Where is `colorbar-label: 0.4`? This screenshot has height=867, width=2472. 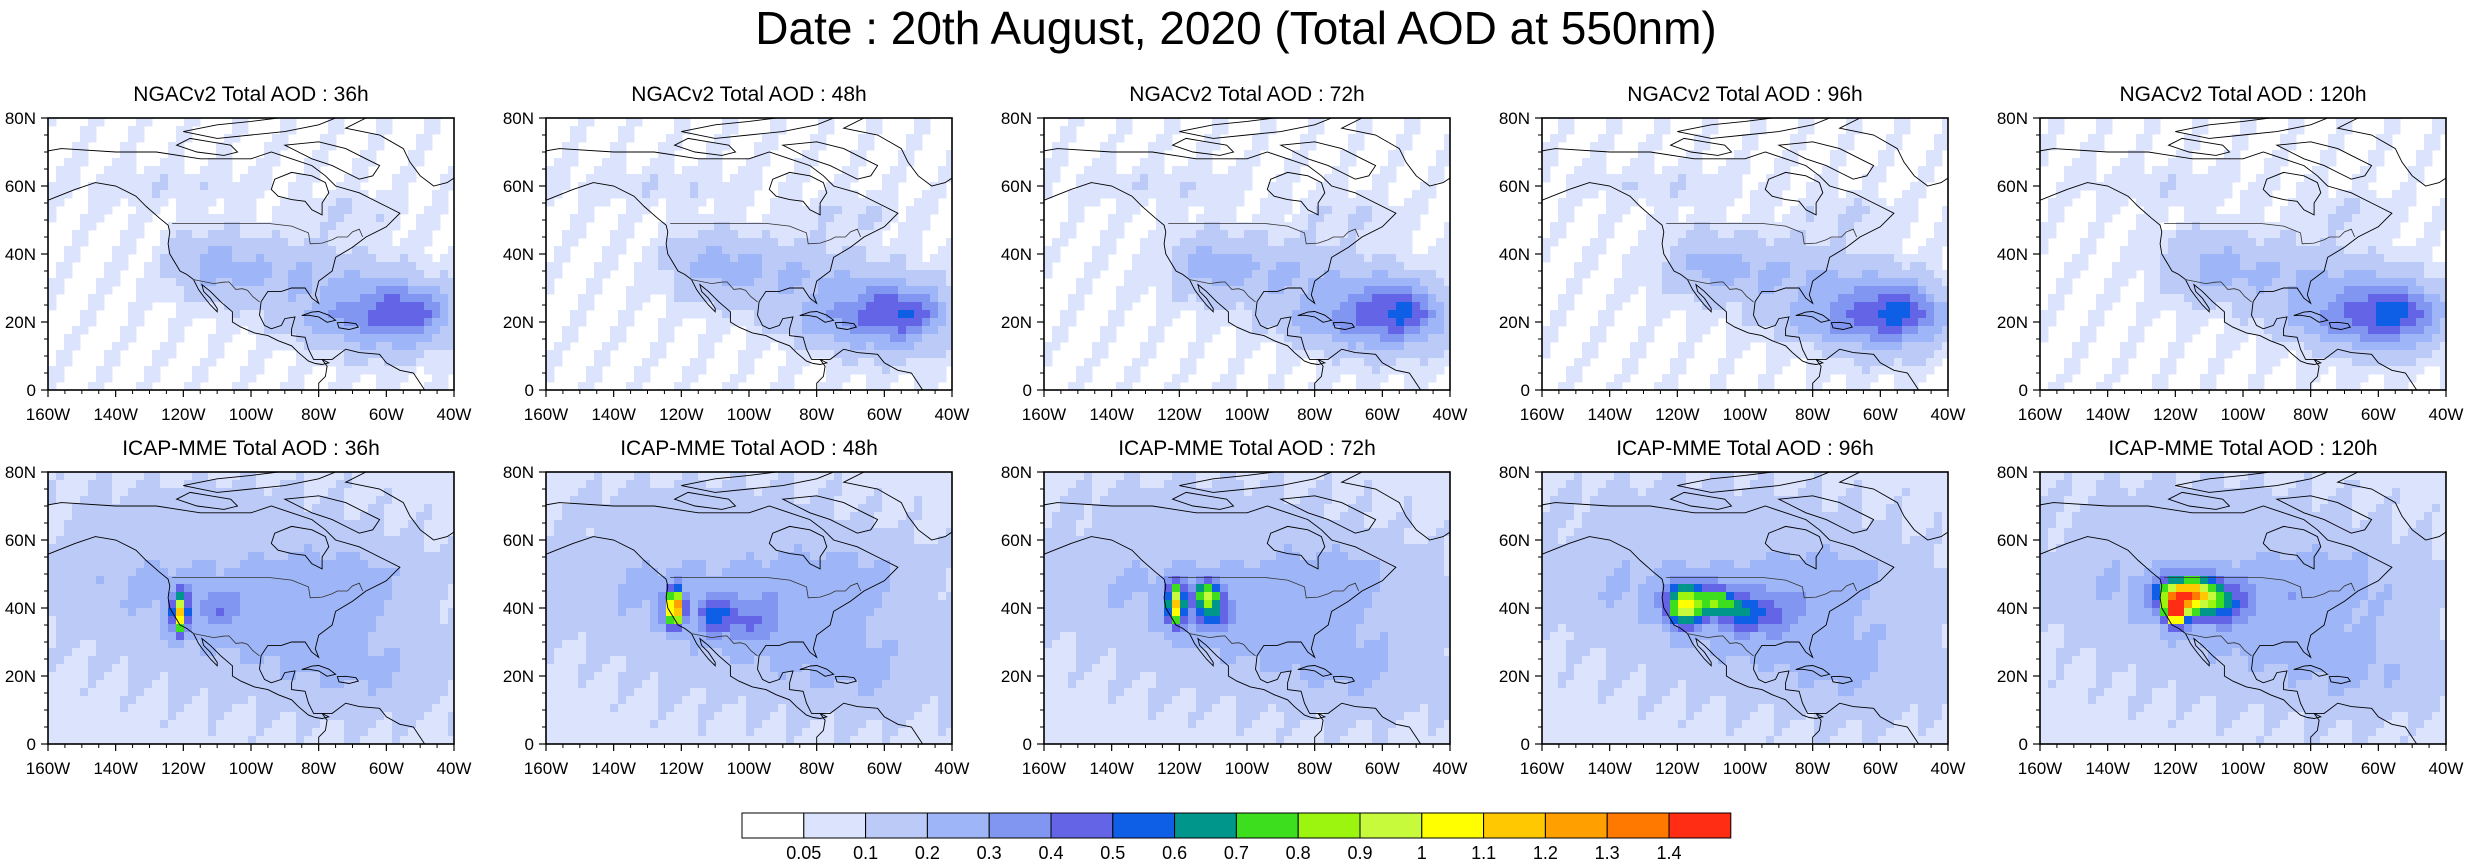
colorbar-label: 0.4 is located at coordinates (1050, 852).